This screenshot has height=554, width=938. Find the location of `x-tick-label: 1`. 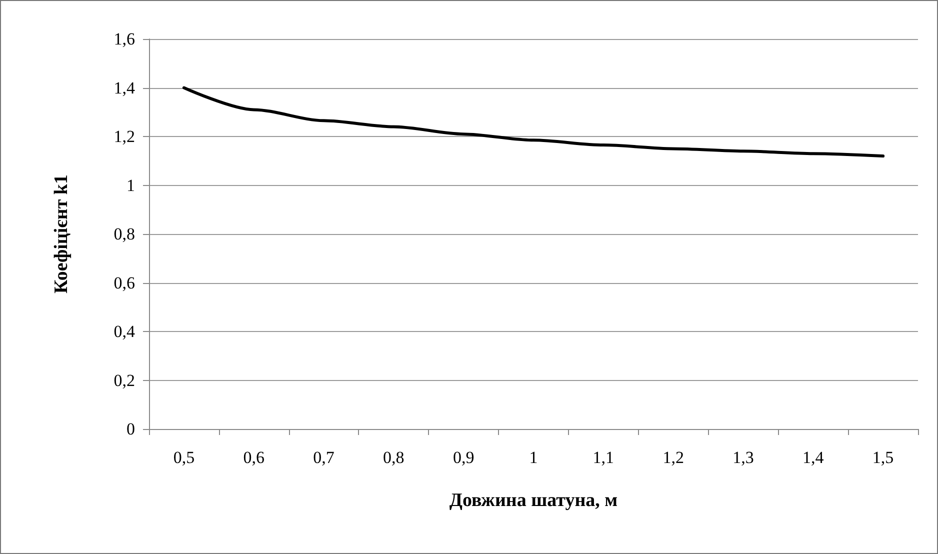

x-tick-label: 1 is located at coordinates (533, 457).